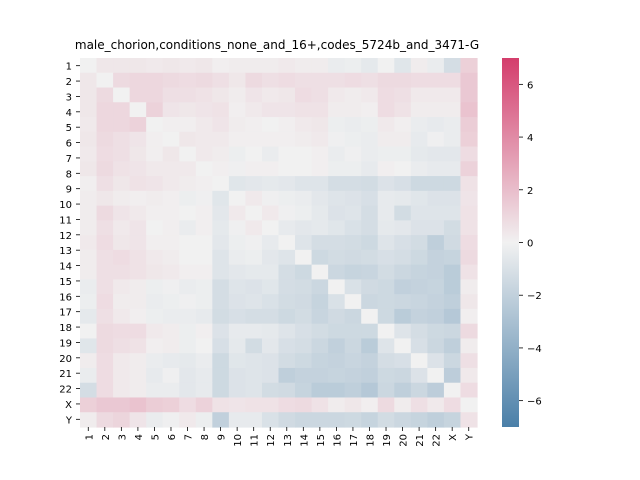 The image size is (640, 480). I want to click on y-tick-label: 17, so click(65, 313).